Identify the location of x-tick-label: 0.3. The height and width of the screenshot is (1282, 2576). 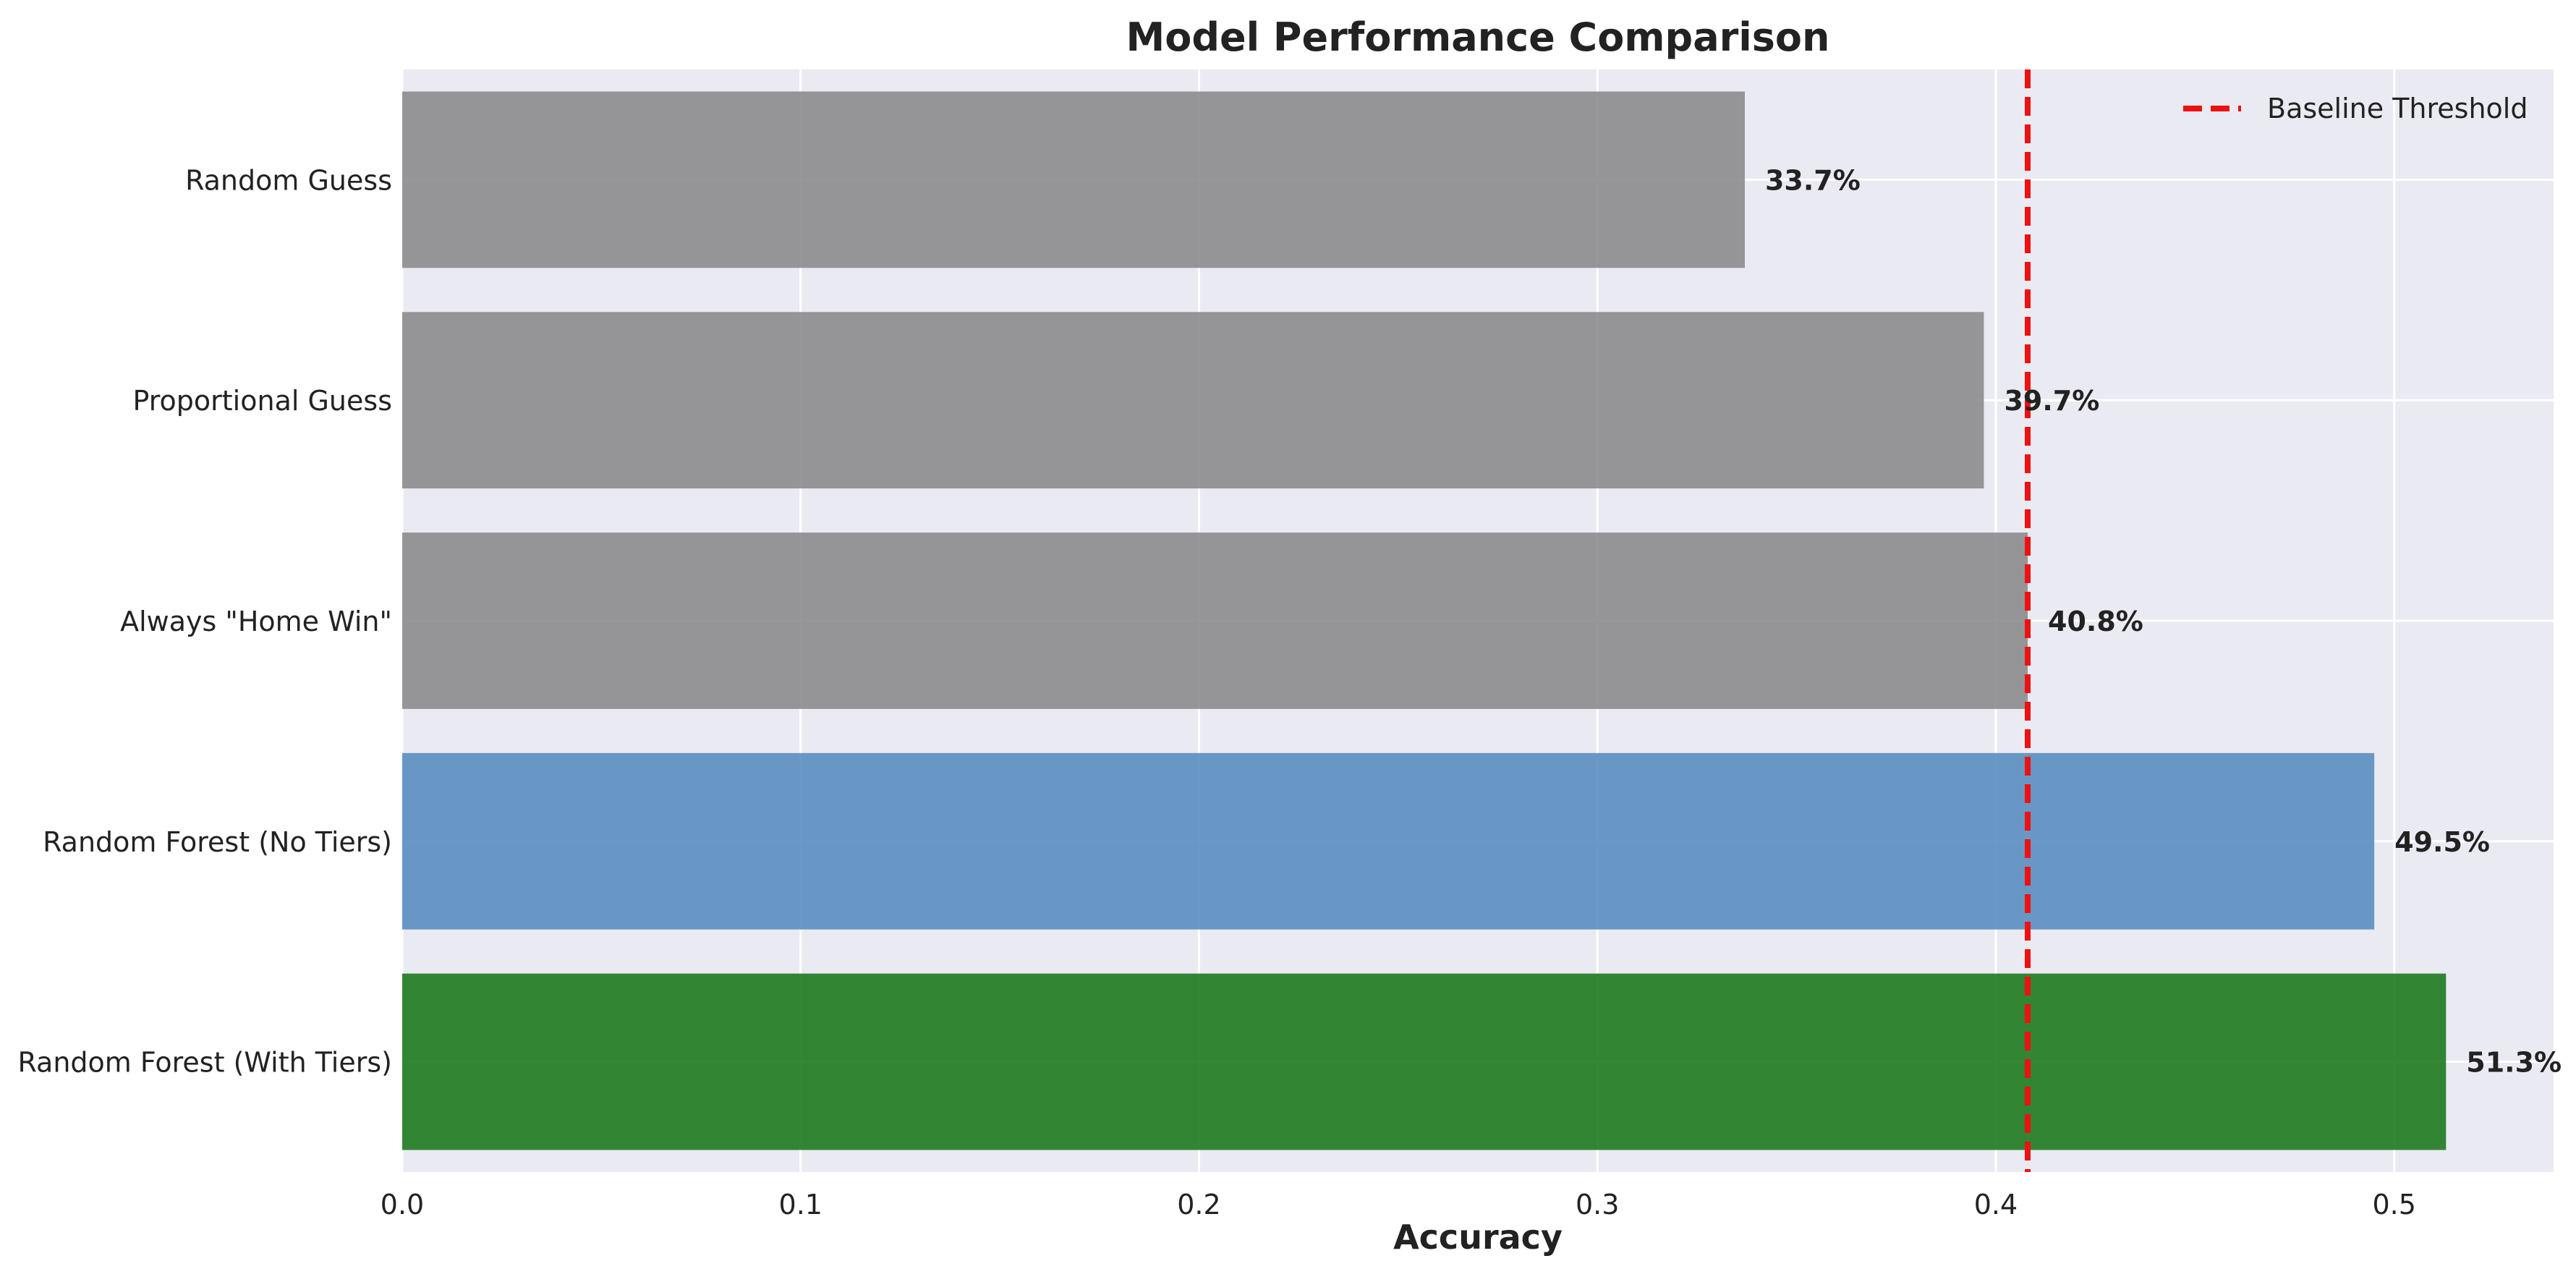
(1597, 1205).